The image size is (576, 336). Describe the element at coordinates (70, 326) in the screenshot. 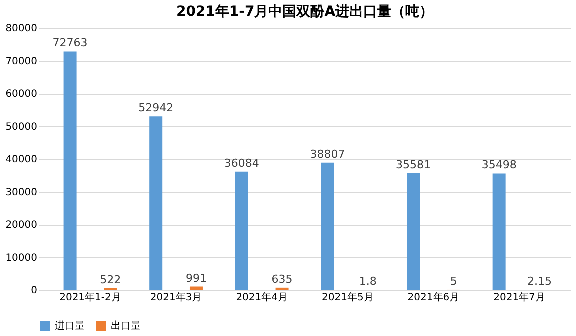

I see `legend-label: 进口量` at that location.